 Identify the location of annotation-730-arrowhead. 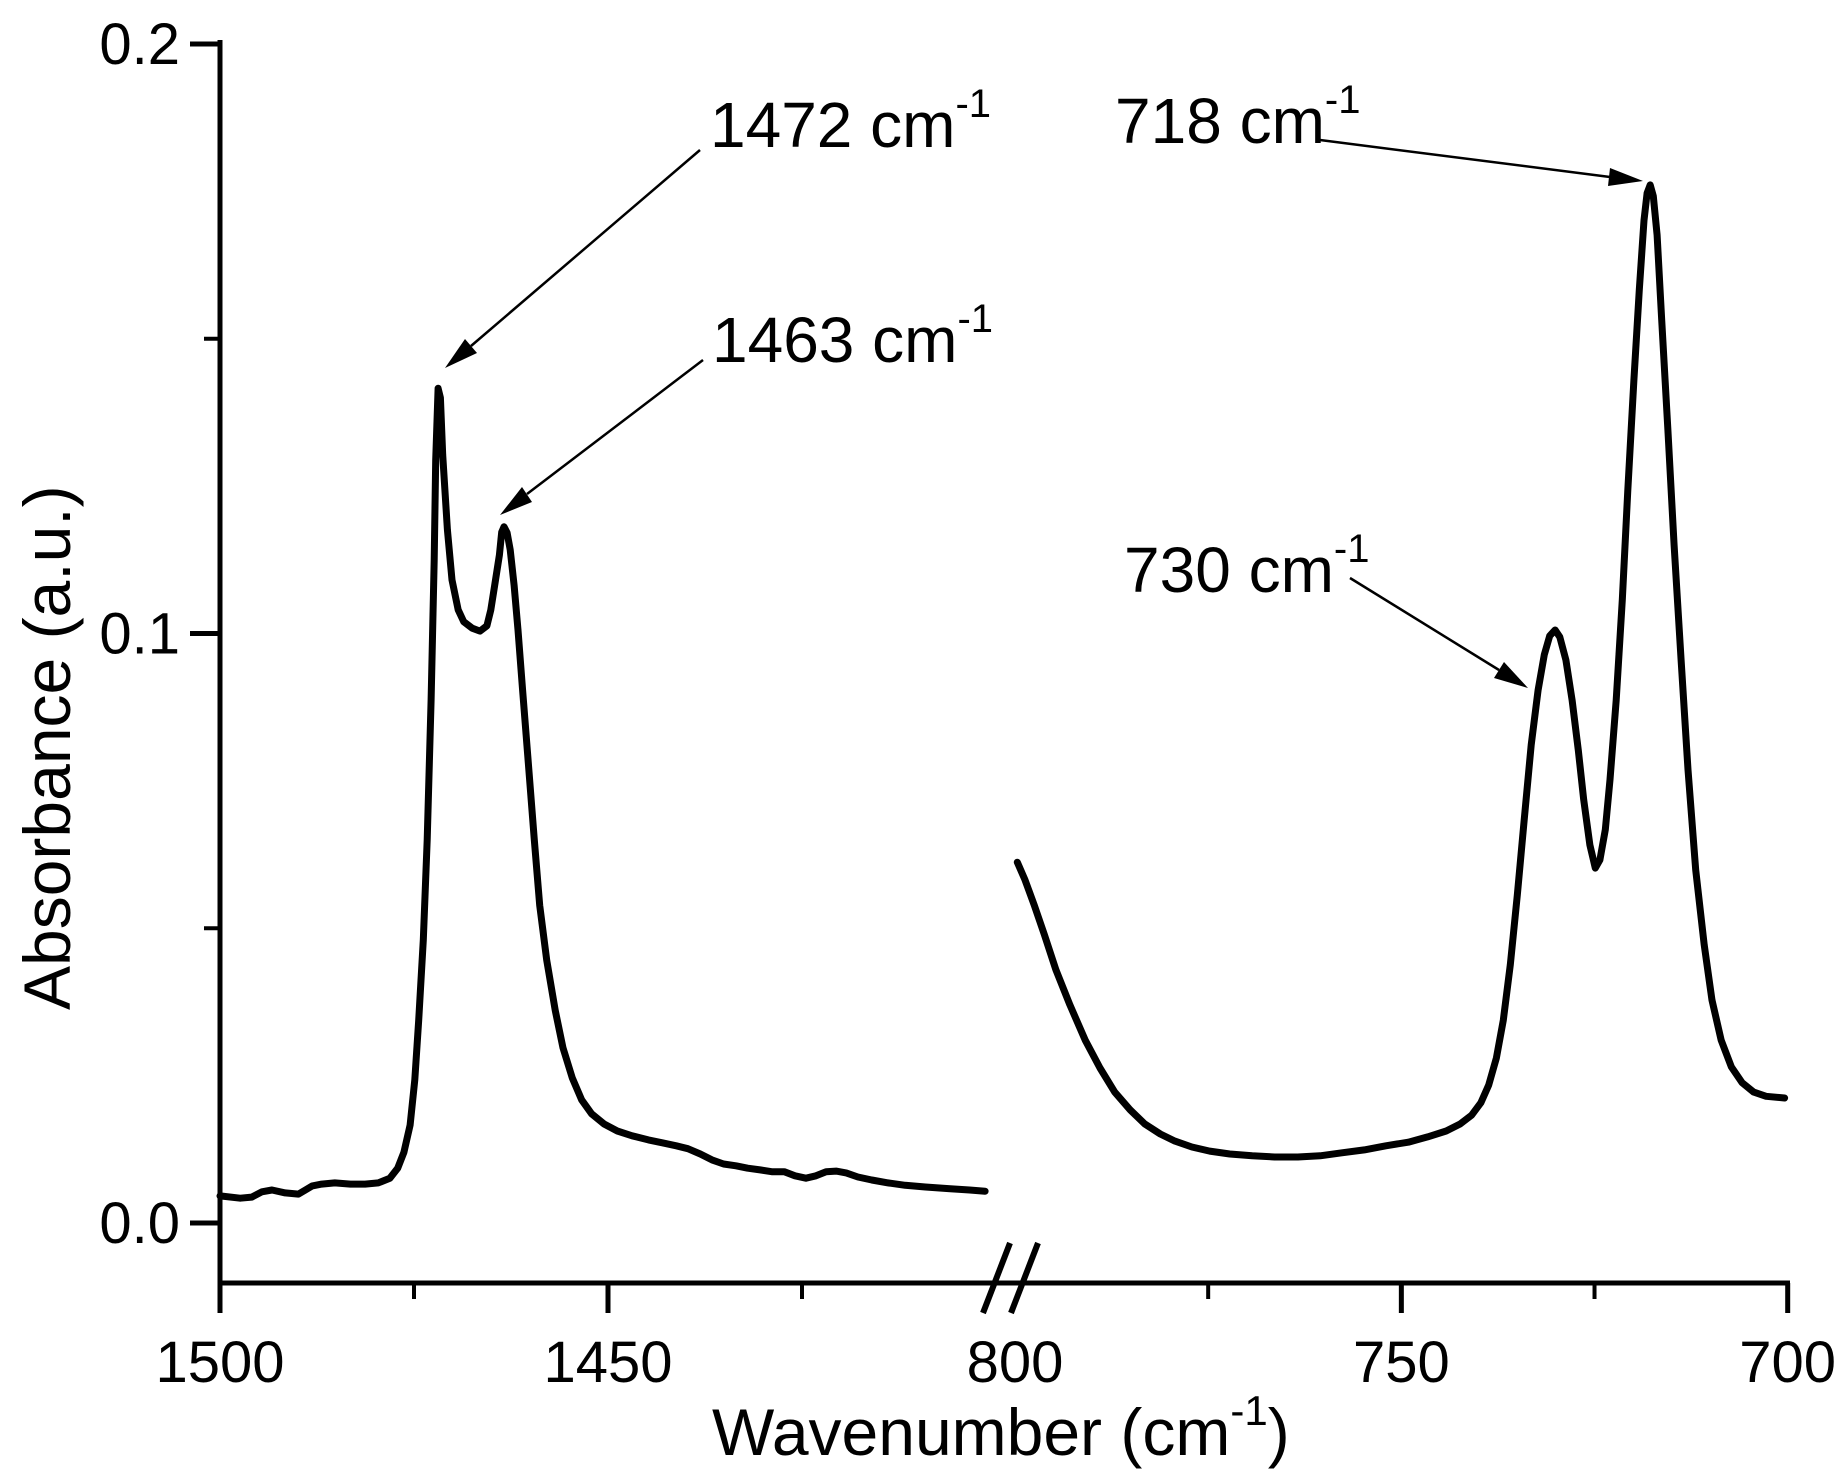
(1511, 675).